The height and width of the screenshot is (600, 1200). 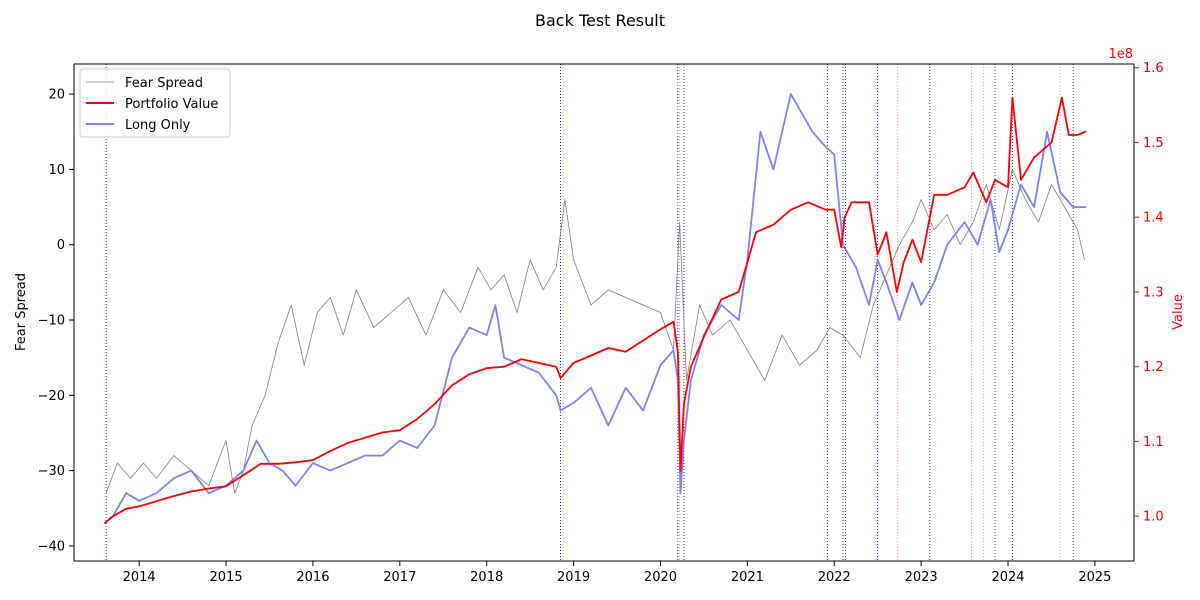 What do you see at coordinates (61, 245) in the screenshot?
I see `y-left-tick-label: 0` at bounding box center [61, 245].